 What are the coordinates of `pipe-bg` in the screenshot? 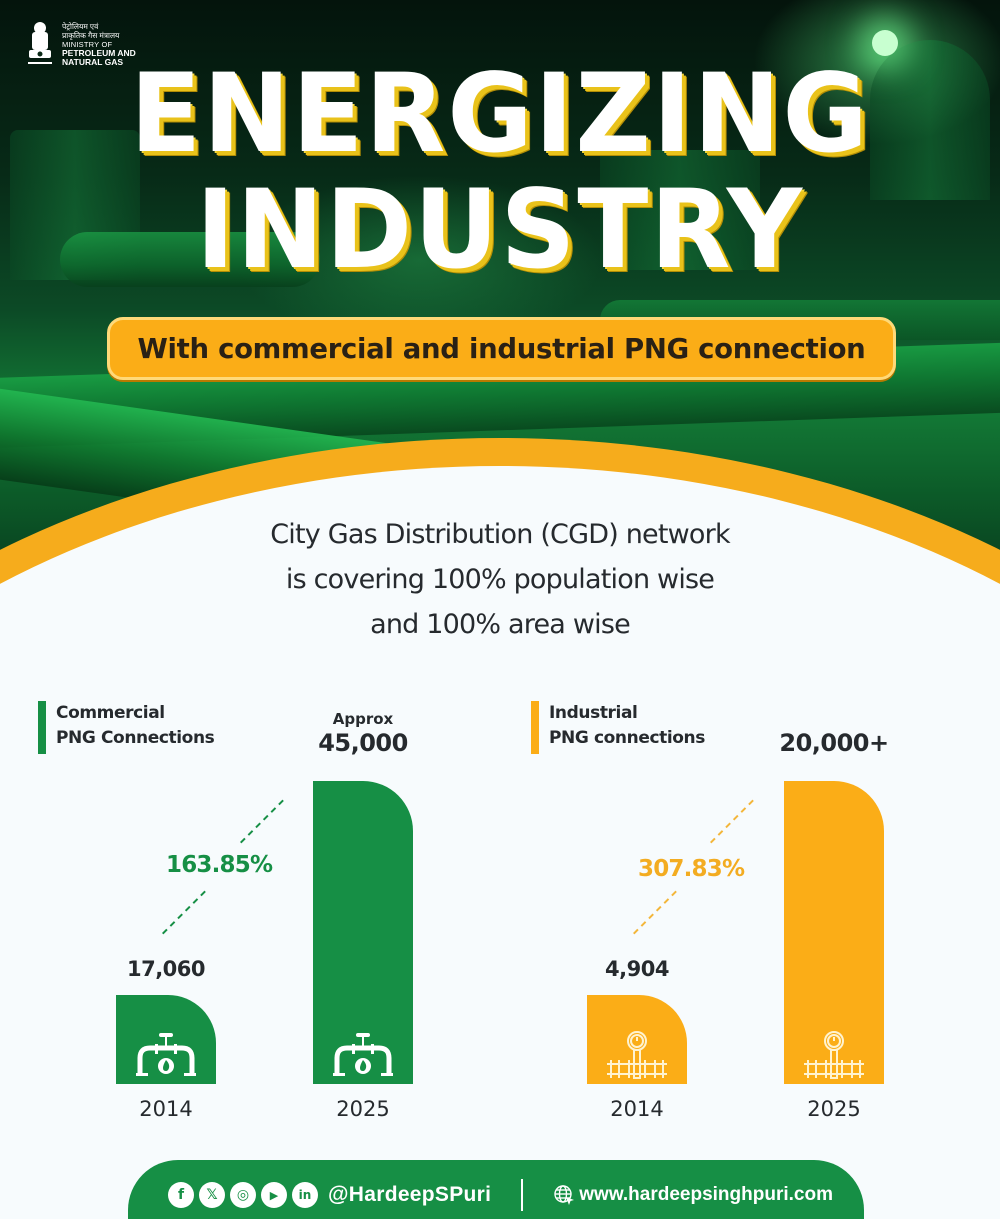 It's located at (190, 259).